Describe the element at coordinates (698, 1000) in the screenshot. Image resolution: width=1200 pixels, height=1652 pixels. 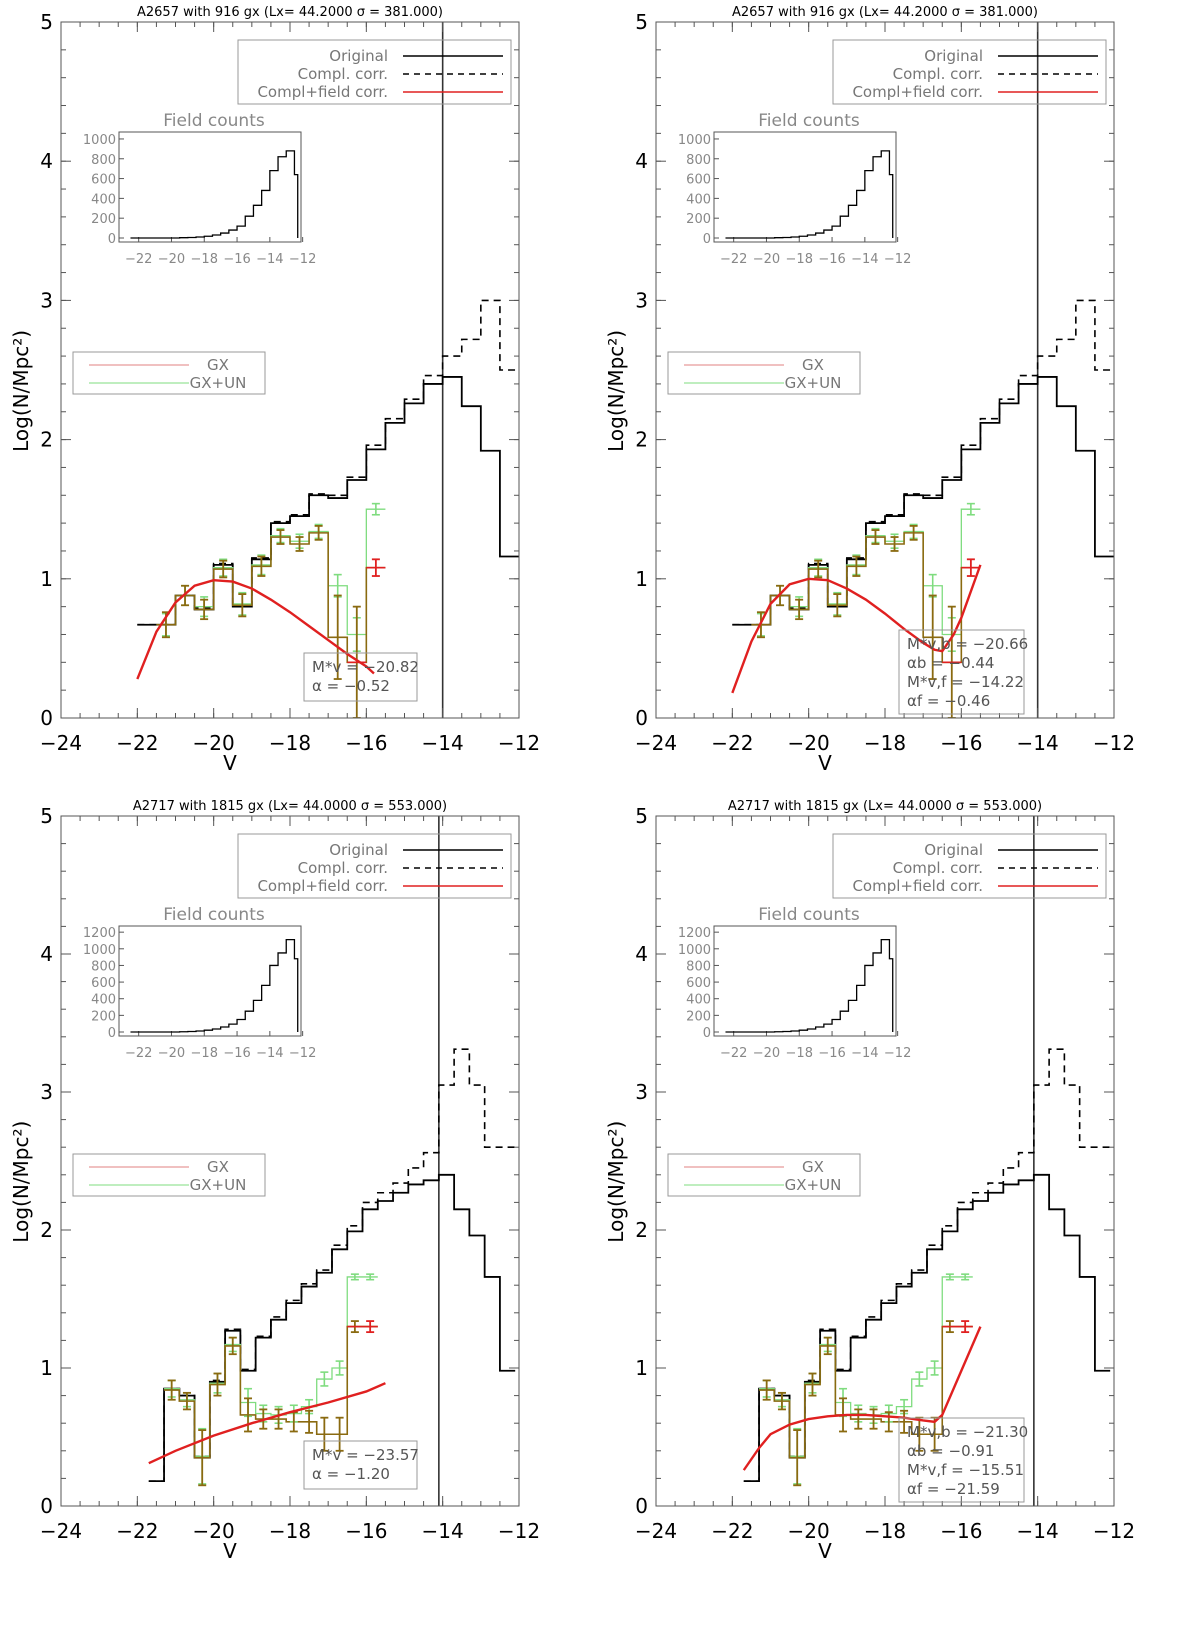
I see `inset-y-tick-label: 400` at that location.